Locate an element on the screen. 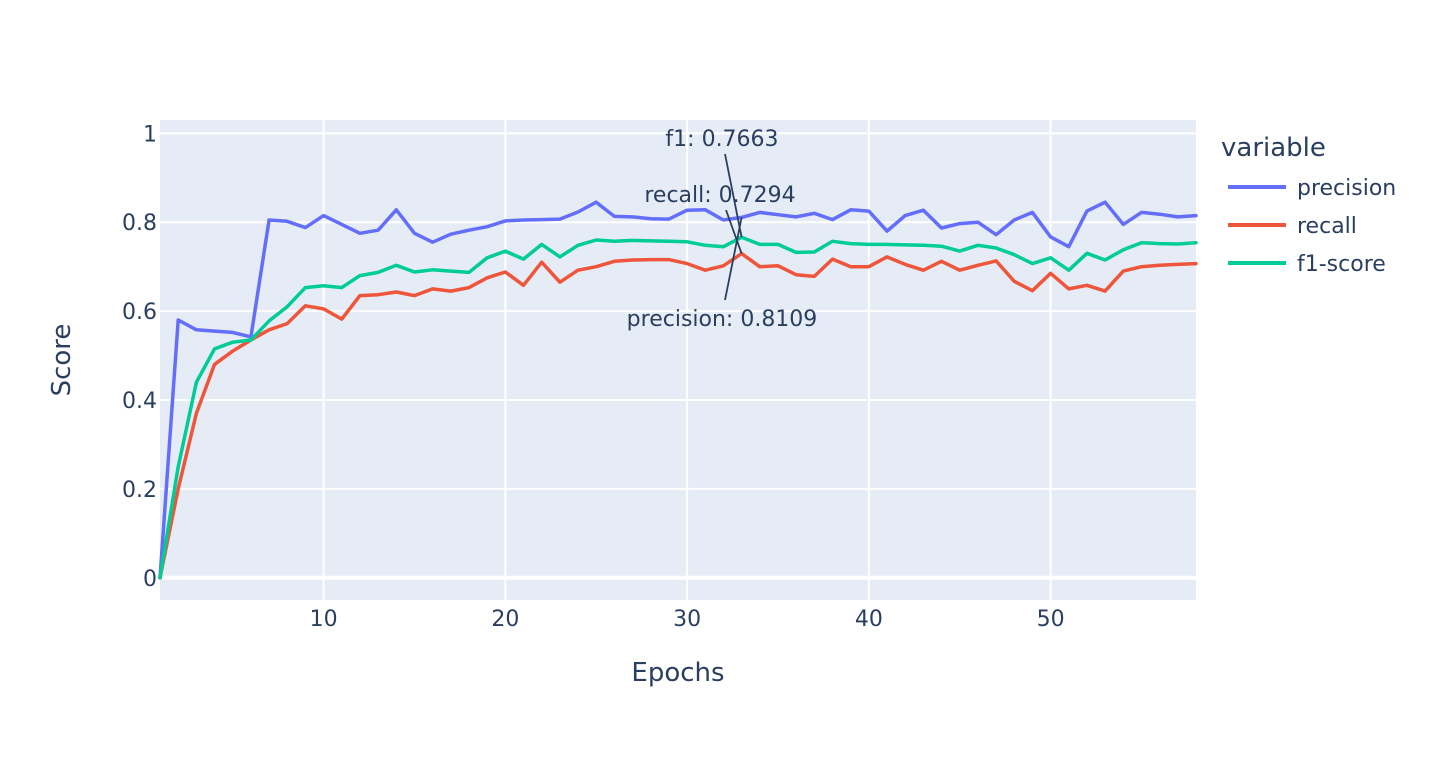 The height and width of the screenshot is (760, 1440). legend-item-recall: recall is located at coordinates (1292, 226).